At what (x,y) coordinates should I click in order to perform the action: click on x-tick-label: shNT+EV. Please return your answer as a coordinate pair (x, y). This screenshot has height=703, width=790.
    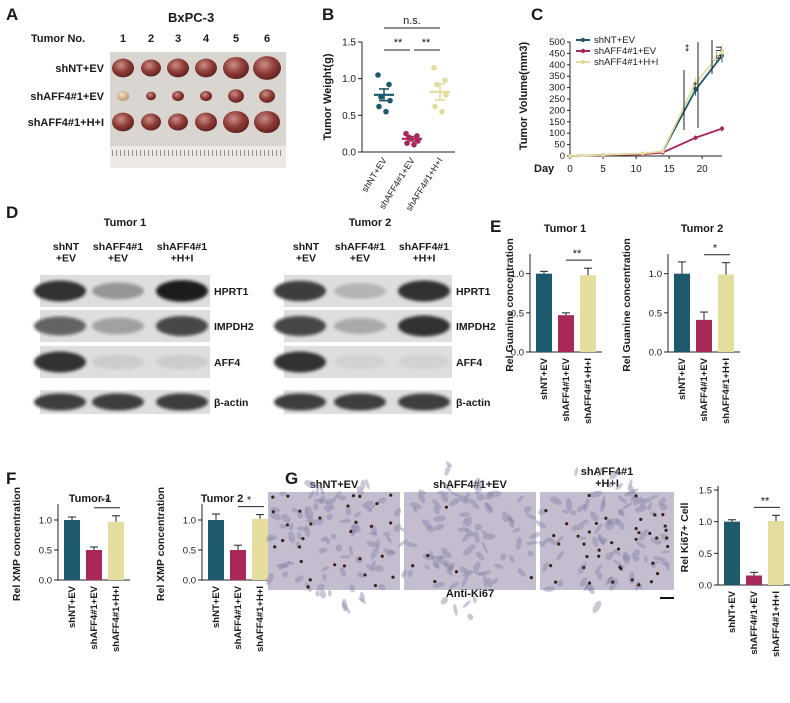
    Looking at the image, I should click on (544, 378).